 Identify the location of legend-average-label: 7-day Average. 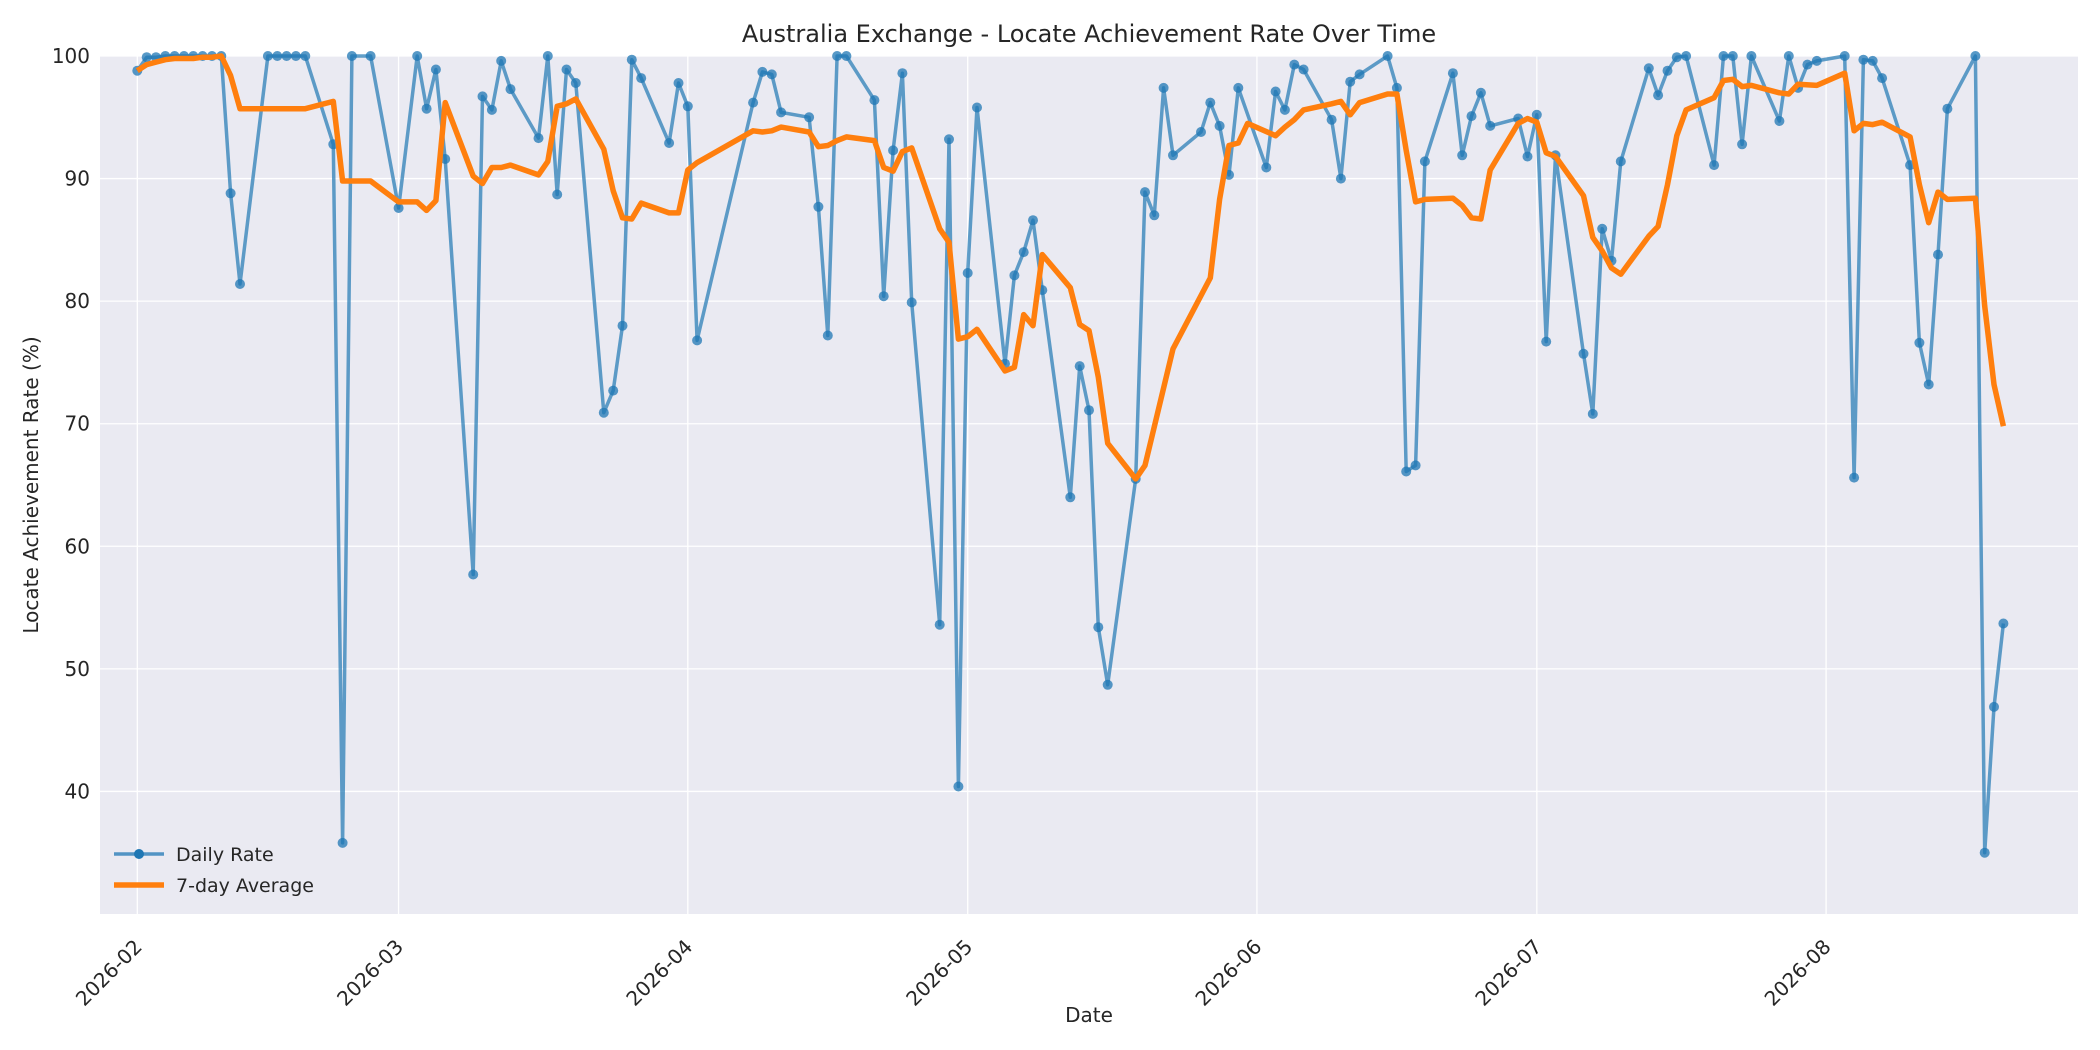
(245, 886).